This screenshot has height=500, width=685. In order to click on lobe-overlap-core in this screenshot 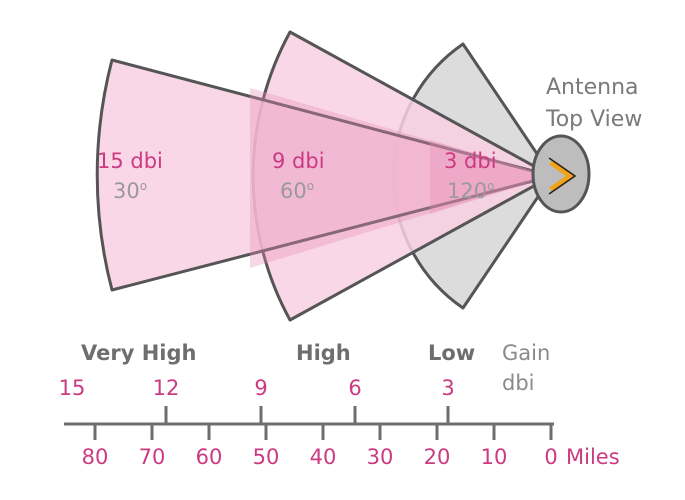, I will do `click(491, 177)`.